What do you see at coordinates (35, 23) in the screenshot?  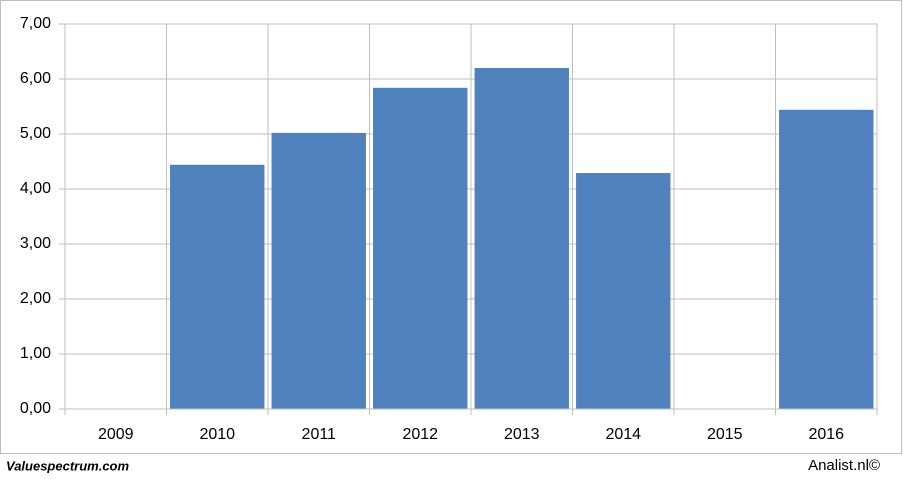 I see `y-tick-label: 7,00` at bounding box center [35, 23].